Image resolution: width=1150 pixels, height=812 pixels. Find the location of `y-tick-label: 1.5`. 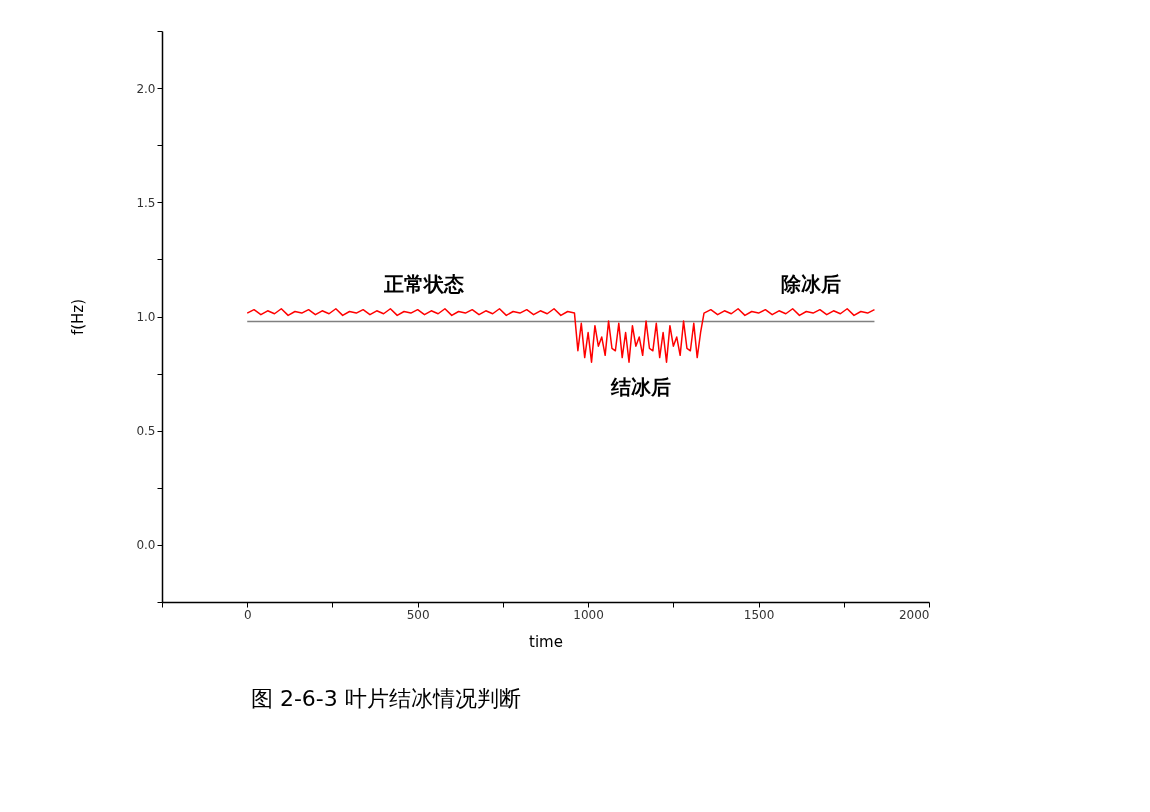

y-tick-label: 1.5 is located at coordinates (146, 202).